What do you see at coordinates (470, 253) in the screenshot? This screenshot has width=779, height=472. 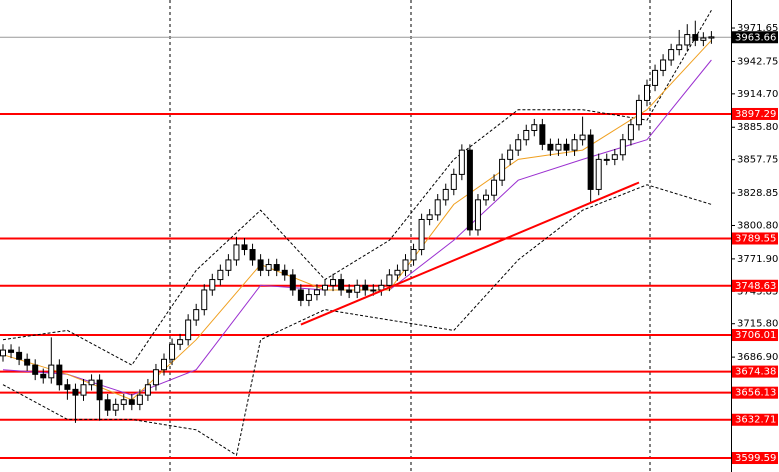 I see `trendline` at bounding box center [470, 253].